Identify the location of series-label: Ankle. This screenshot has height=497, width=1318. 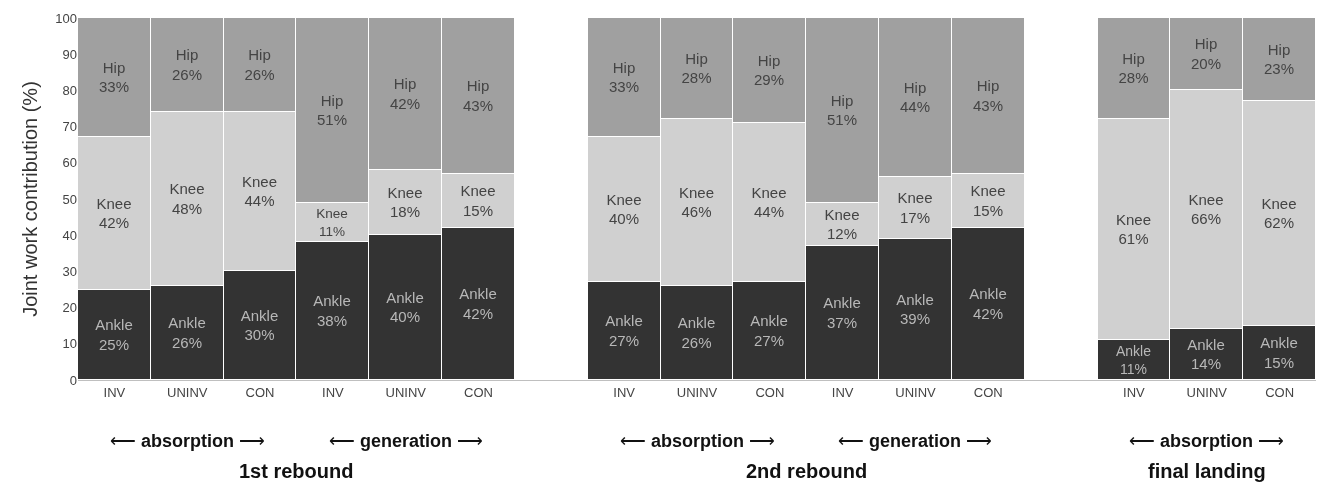
(1134, 350).